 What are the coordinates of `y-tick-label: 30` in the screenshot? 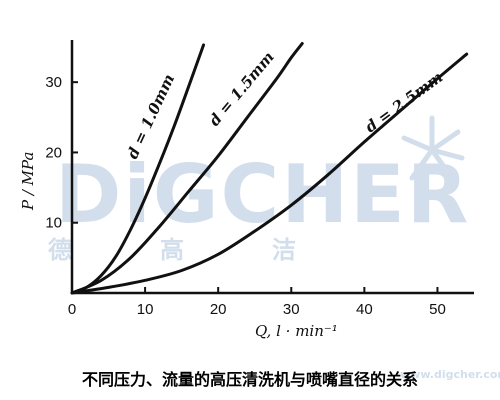 It's located at (53, 82).